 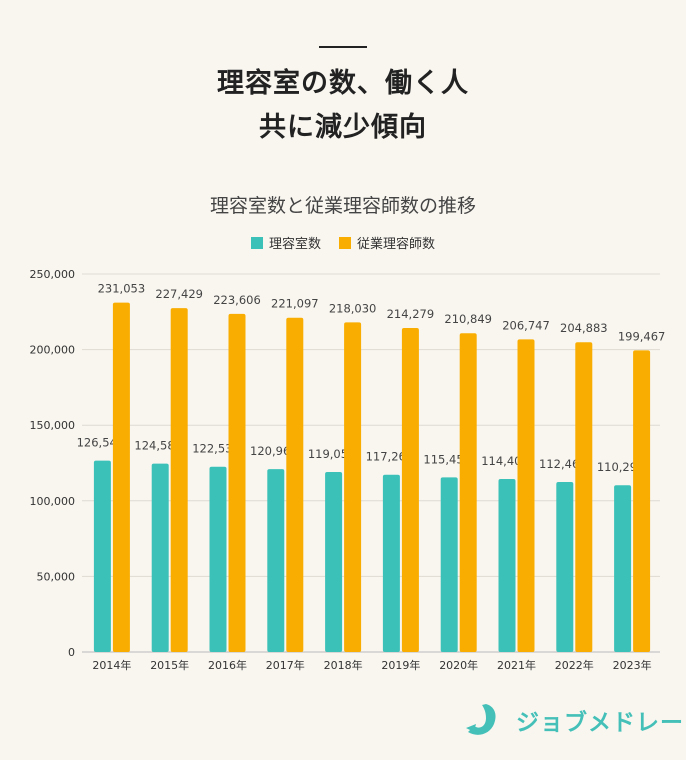 What do you see at coordinates (227, 665) in the screenshot?
I see `x-tick-label: 2016年` at bounding box center [227, 665].